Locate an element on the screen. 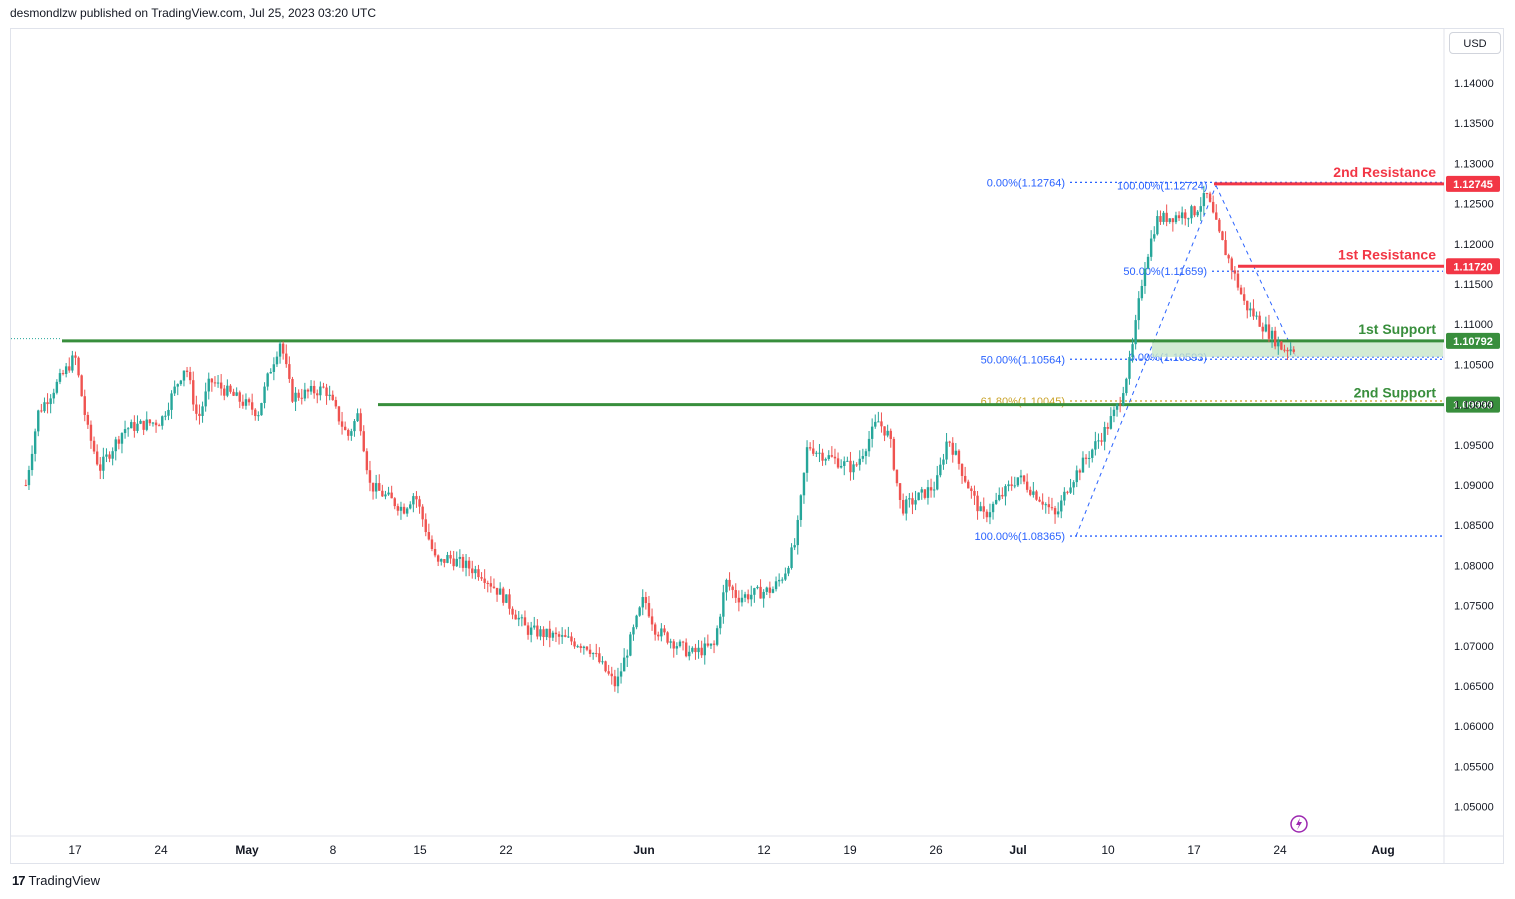 Image resolution: width=1515 pixels, height=899 pixels. time-tick-label: 17 is located at coordinates (1194, 850).